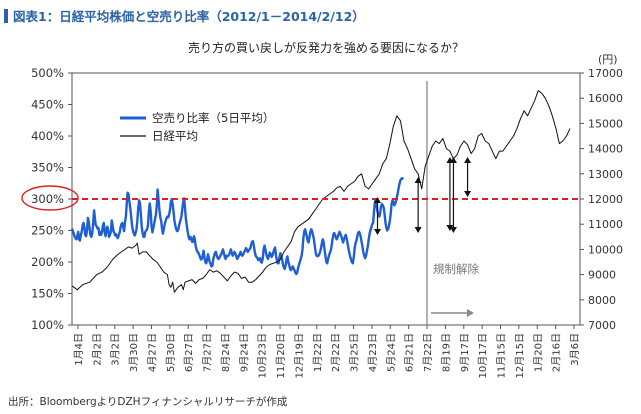 This screenshot has width=641, height=414. Describe the element at coordinates (605, 224) in the screenshot. I see `y-right-tick-label: 11000` at that location.